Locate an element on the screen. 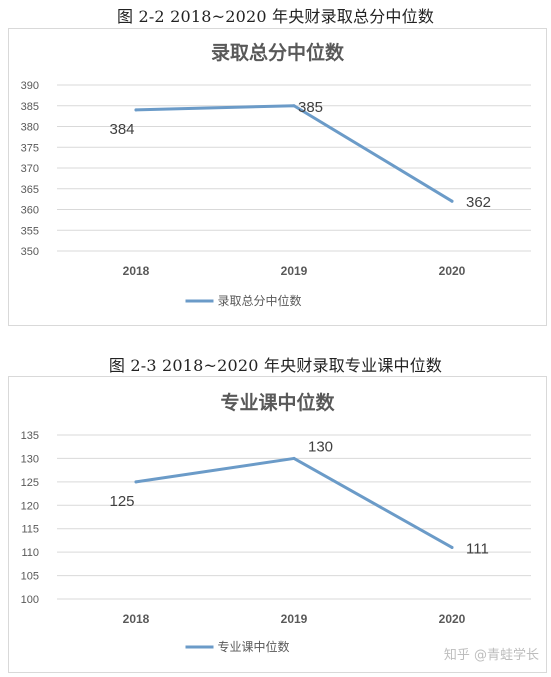  y-tick-label: 355 is located at coordinates (30, 231).